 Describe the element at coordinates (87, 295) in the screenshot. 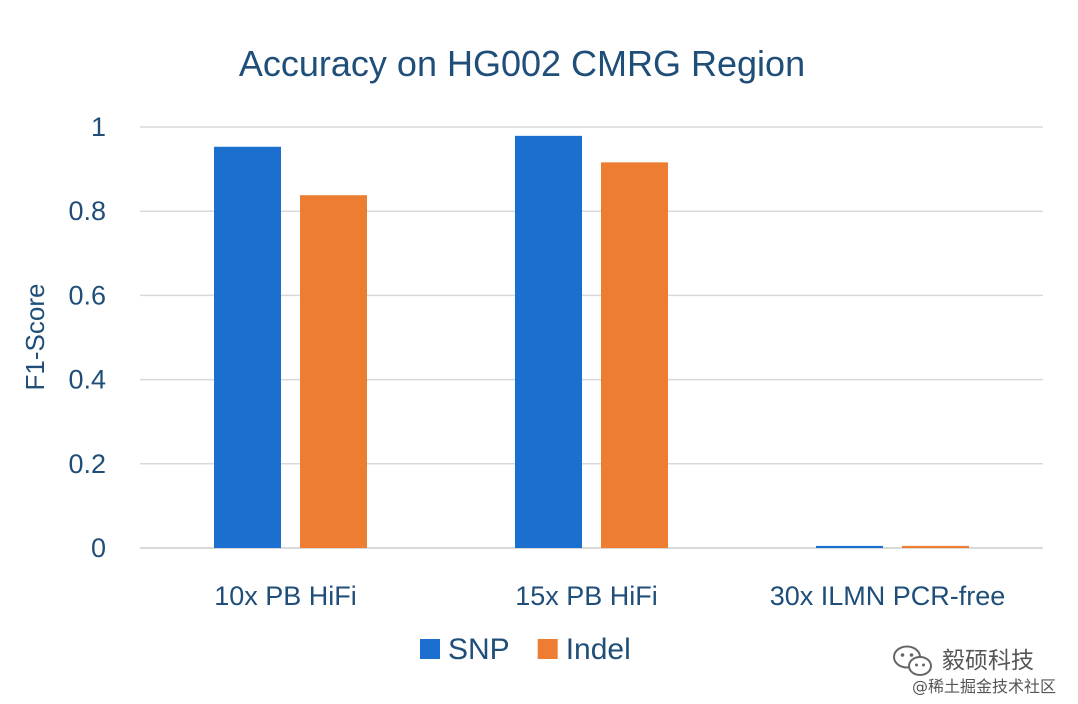

I see `y-tick-label: 0.6` at that location.